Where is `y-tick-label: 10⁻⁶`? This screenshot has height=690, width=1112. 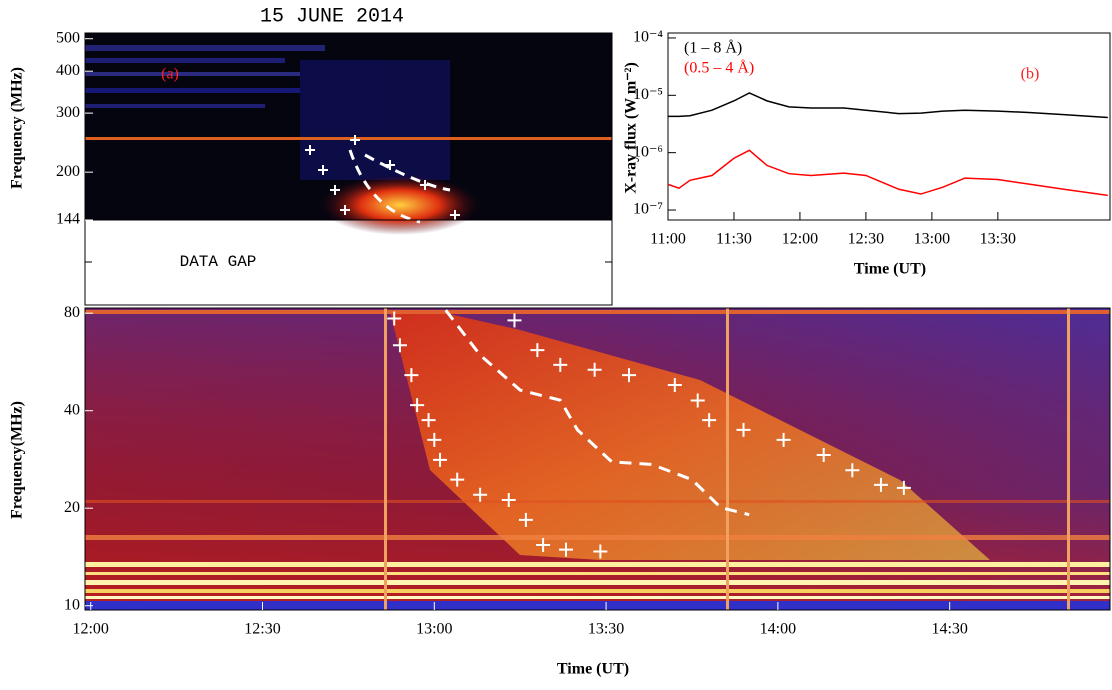
y-tick-label: 10⁻⁶ is located at coordinates (648, 151).